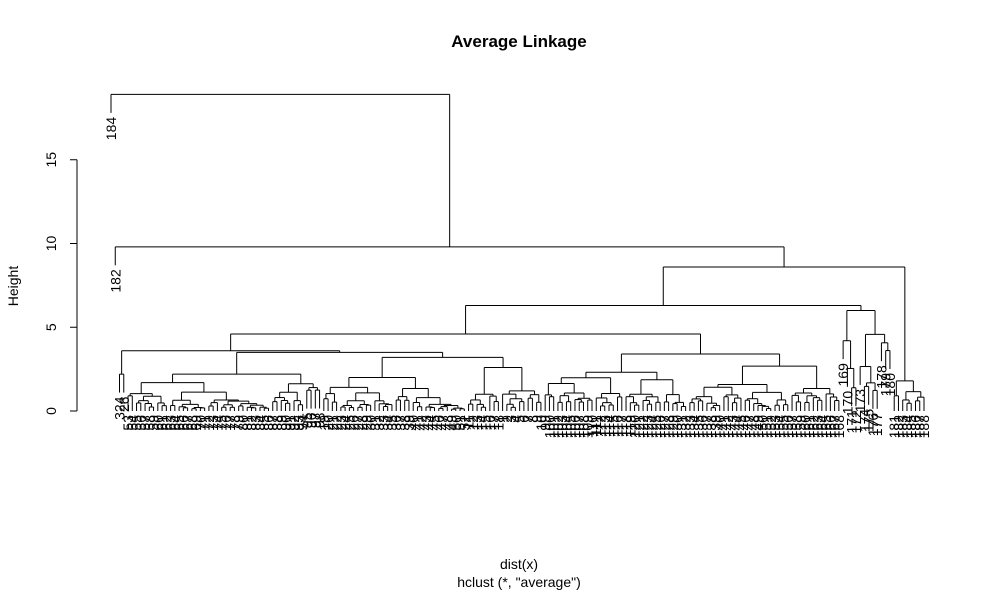 The image size is (1000, 593). What do you see at coordinates (758, 427) in the screenshot?
I see `leaf-label: 149` at bounding box center [758, 427].